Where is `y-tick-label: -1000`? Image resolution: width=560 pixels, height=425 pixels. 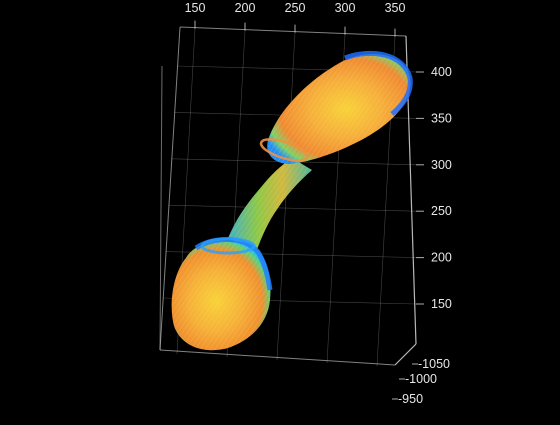
y-tick-label: -1000 is located at coordinates (421, 379).